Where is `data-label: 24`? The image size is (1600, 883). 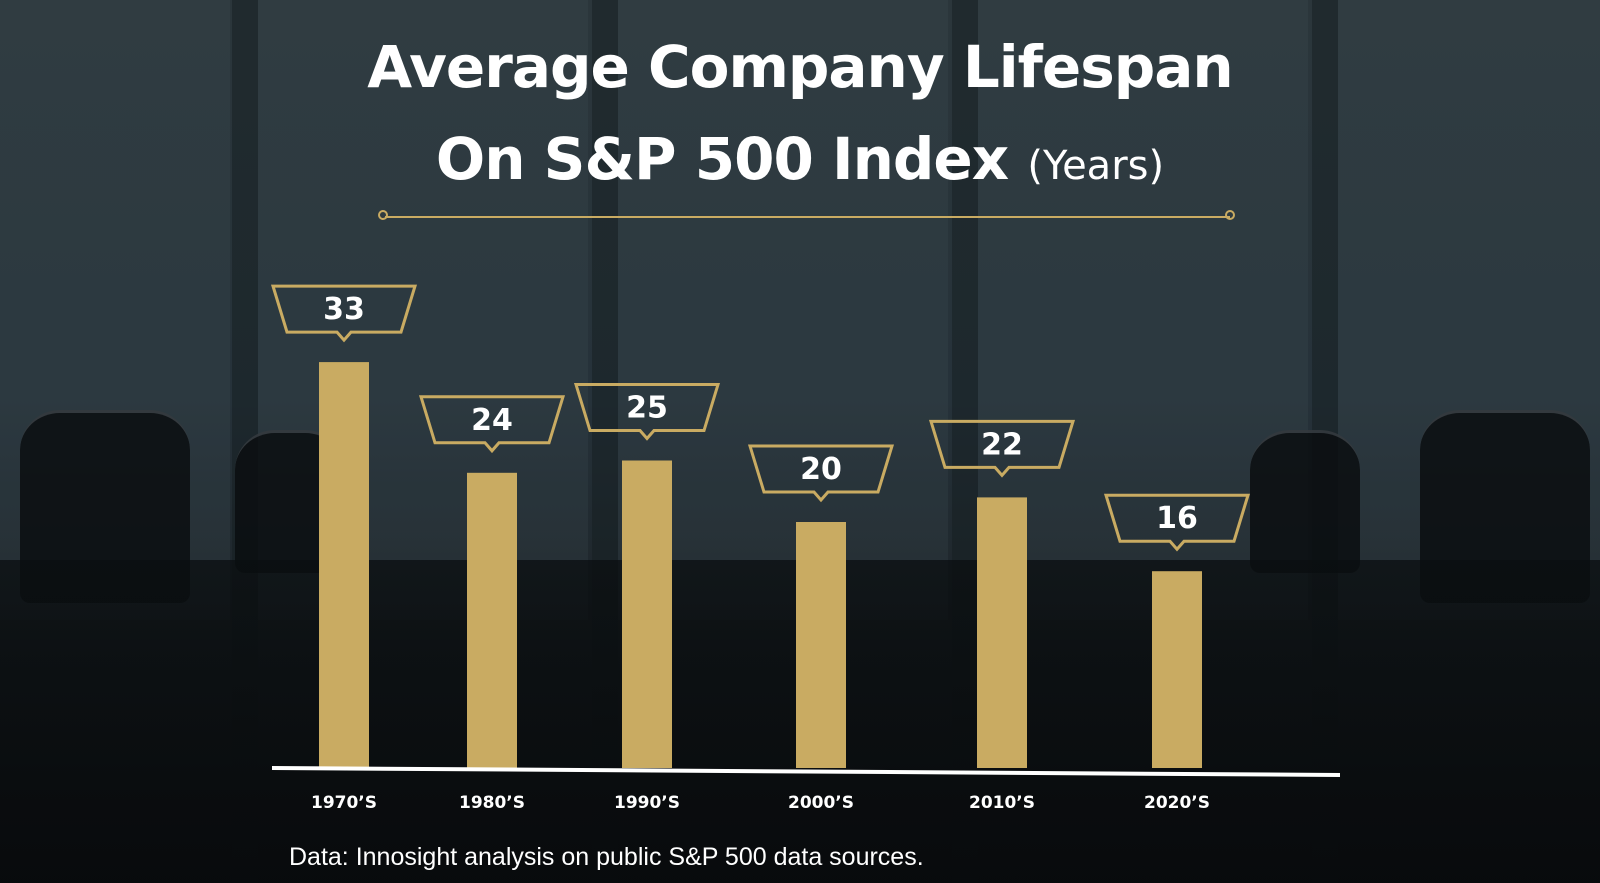
data-label: 24 is located at coordinates (492, 420).